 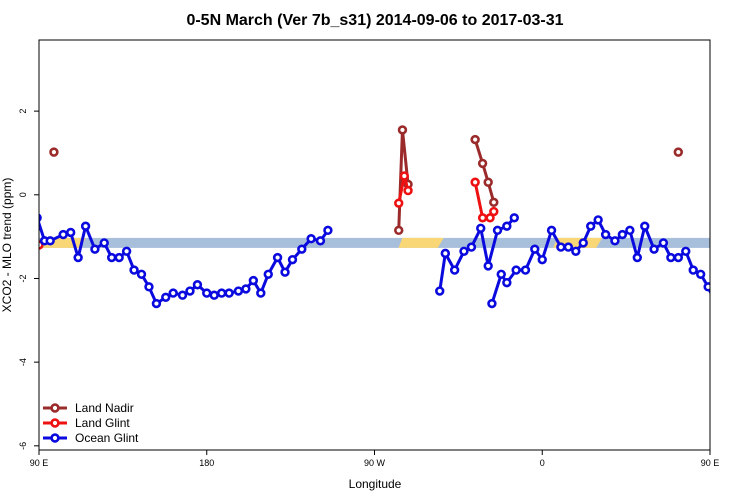 What do you see at coordinates (91, 438) in the screenshot?
I see `legend-item: Ocean Glint` at bounding box center [91, 438].